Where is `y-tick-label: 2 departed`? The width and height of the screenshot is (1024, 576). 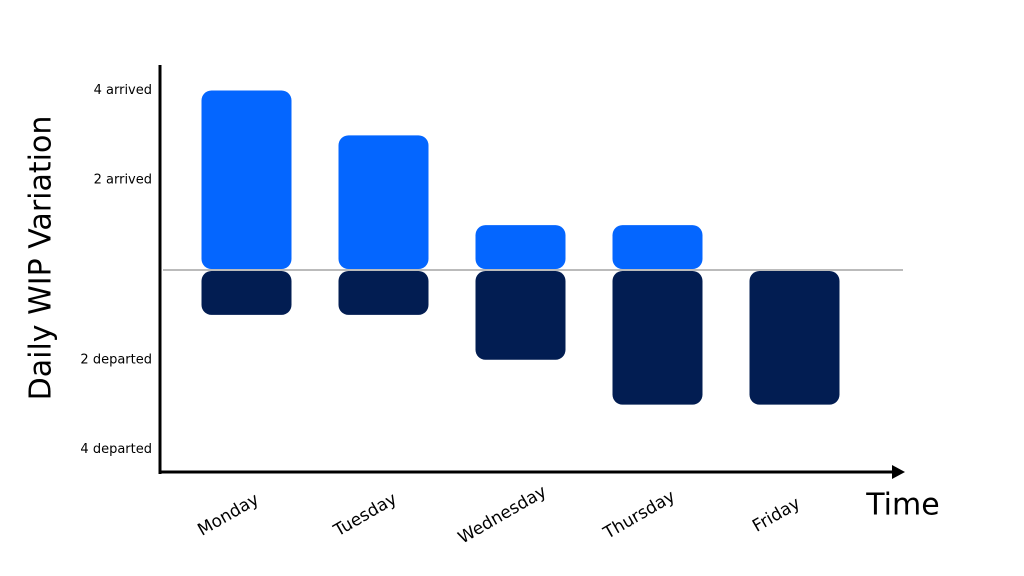 y-tick-label: 2 departed is located at coordinates (116, 359).